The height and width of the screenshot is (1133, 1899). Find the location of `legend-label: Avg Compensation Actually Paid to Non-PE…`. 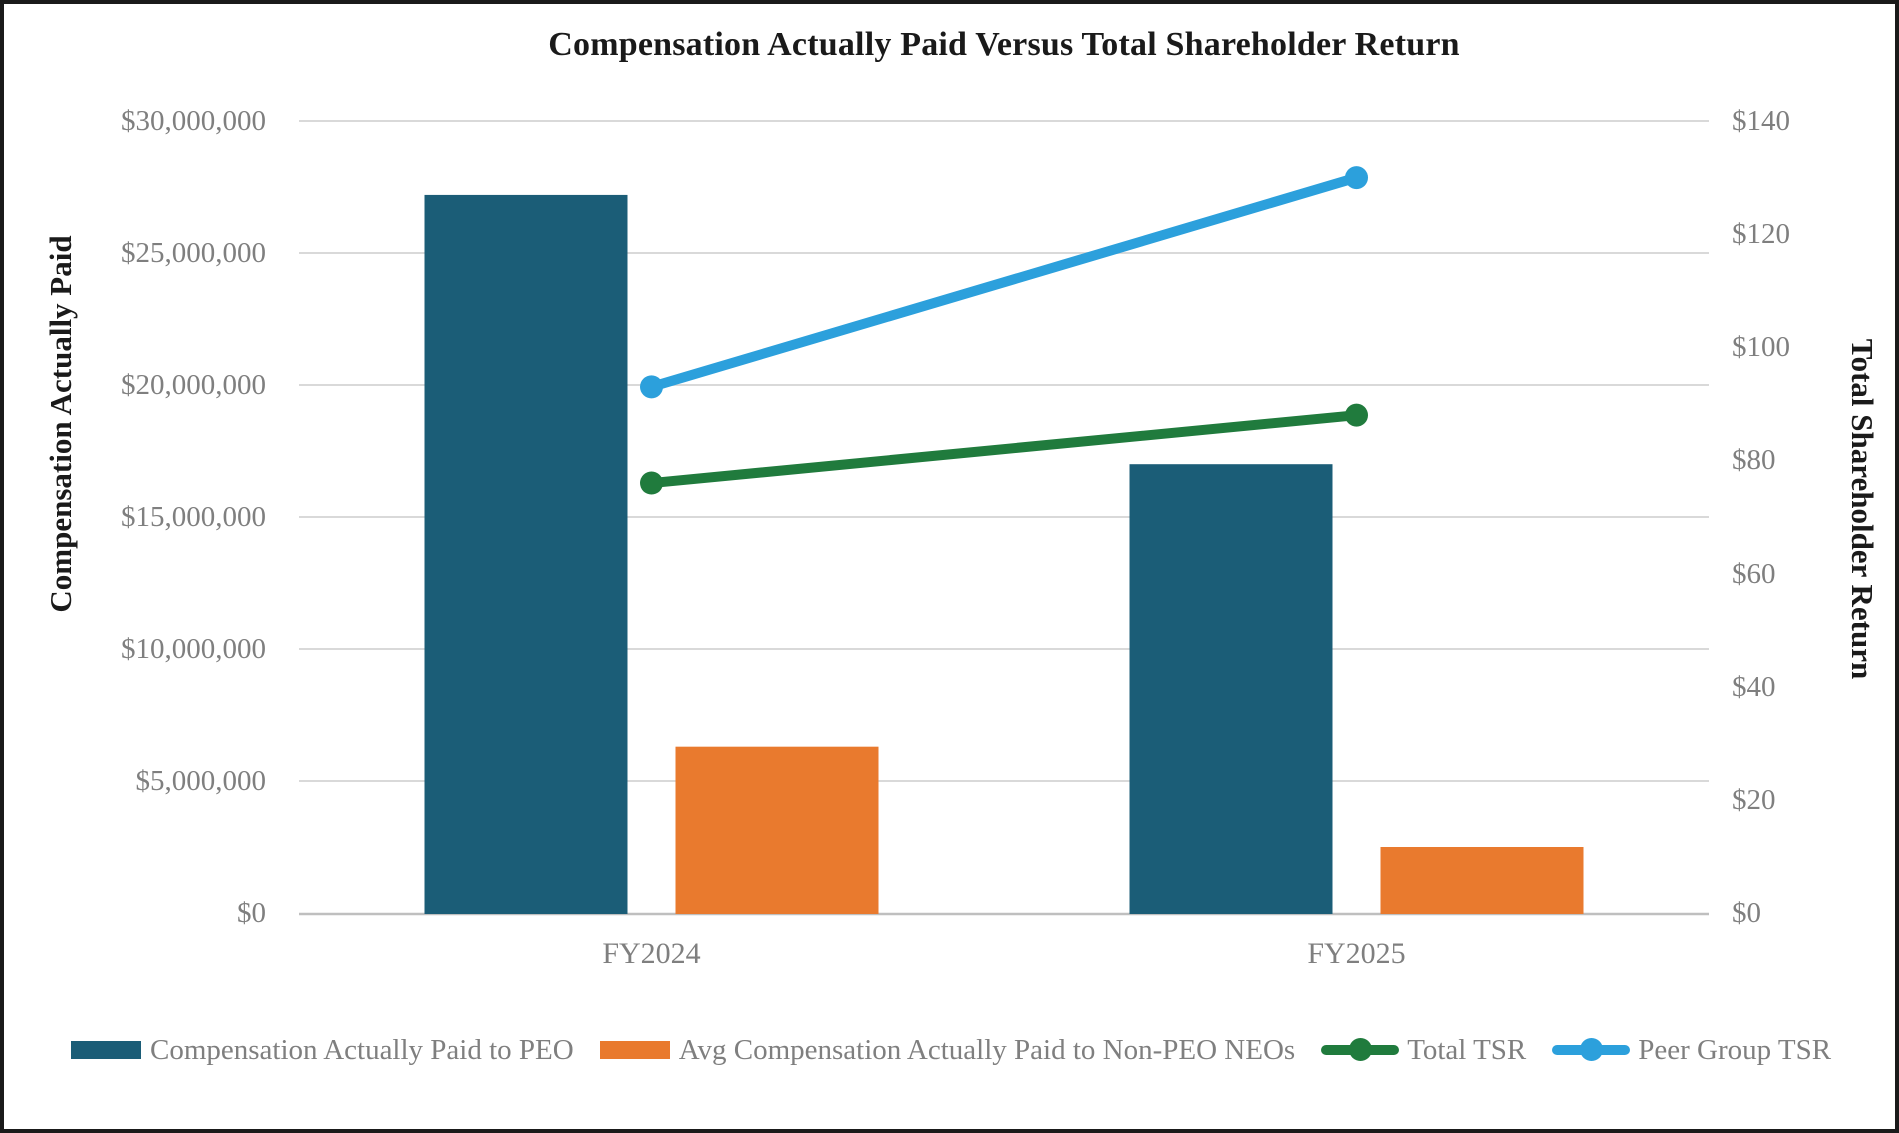

legend-label: Avg Compensation Actually Paid to Non-PE… is located at coordinates (987, 1050).